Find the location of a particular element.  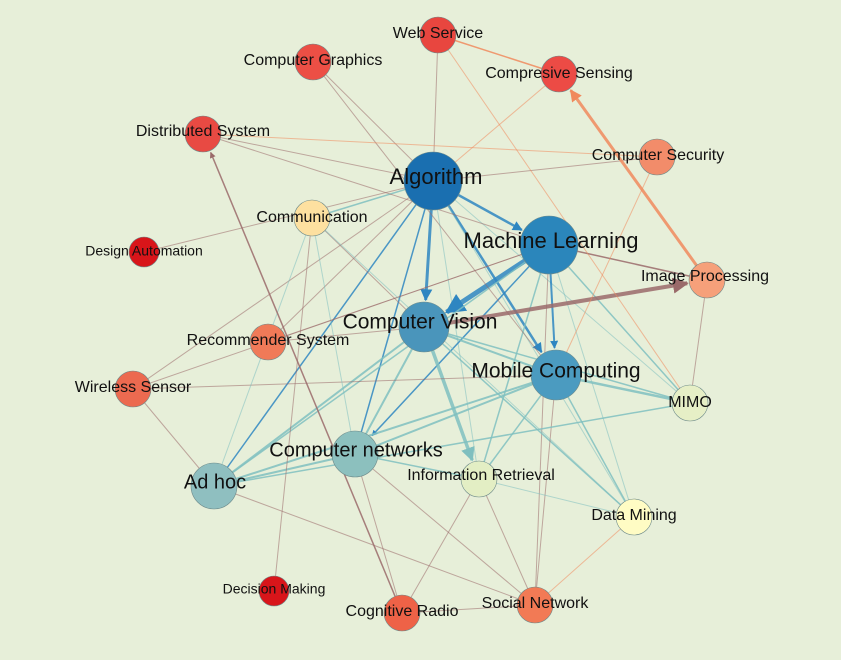

node-design-automation is located at coordinates (144, 252).